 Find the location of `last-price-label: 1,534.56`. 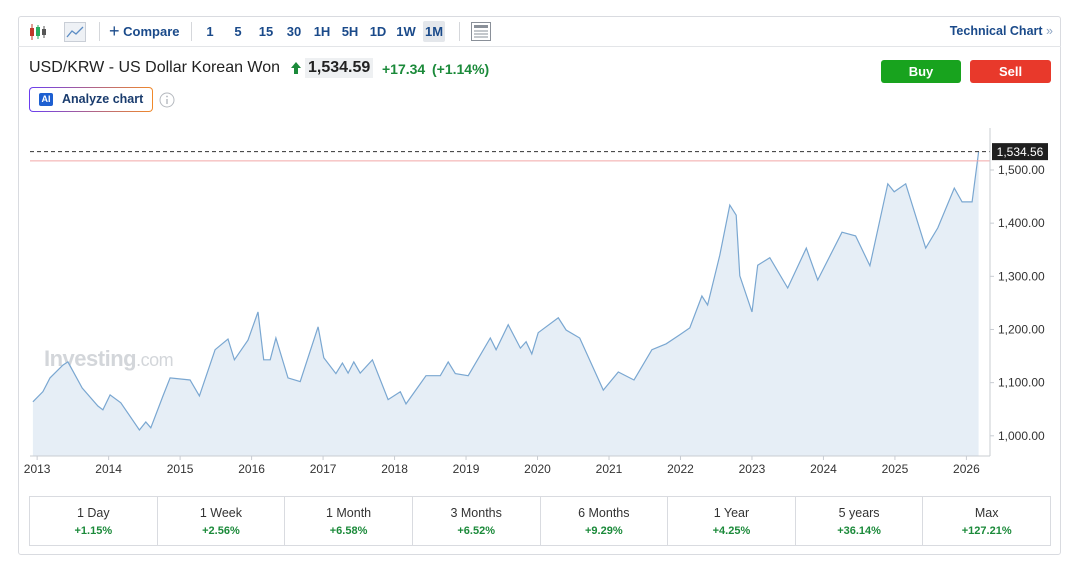

last-price-label: 1,534.56 is located at coordinates (1020, 152).